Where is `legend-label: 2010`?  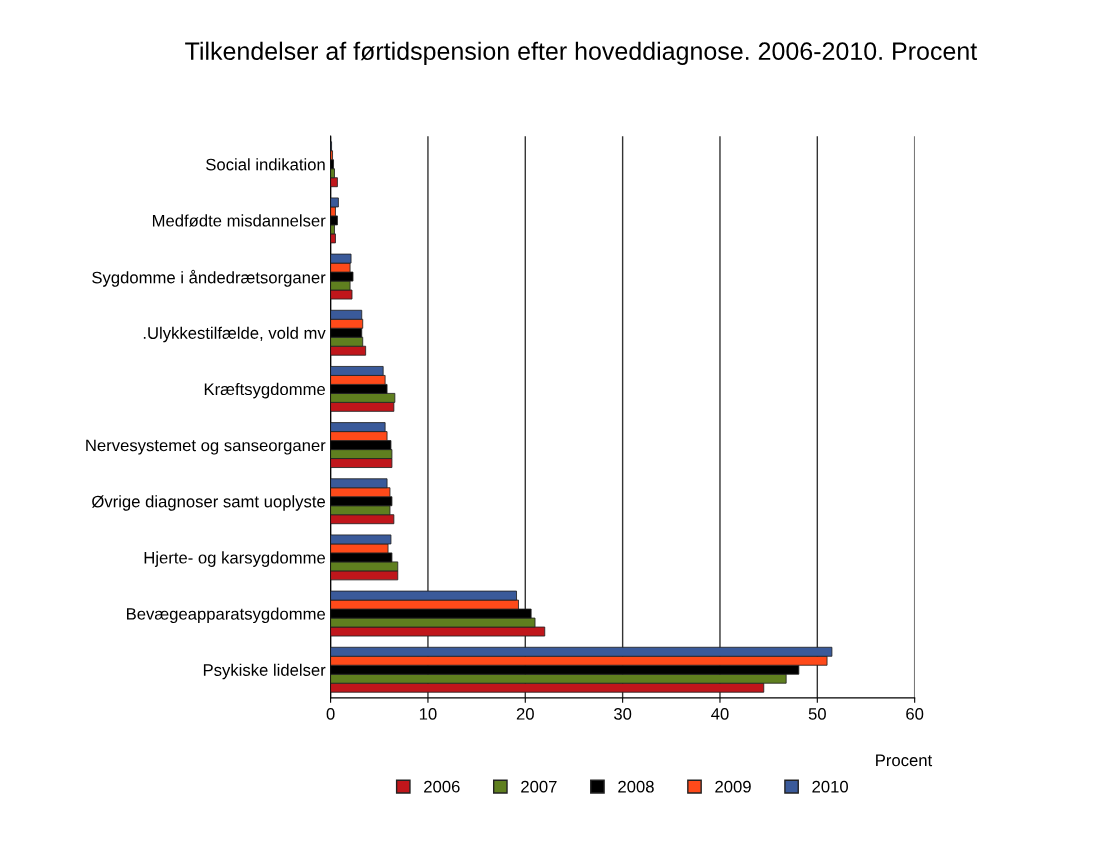 legend-label: 2010 is located at coordinates (830, 786).